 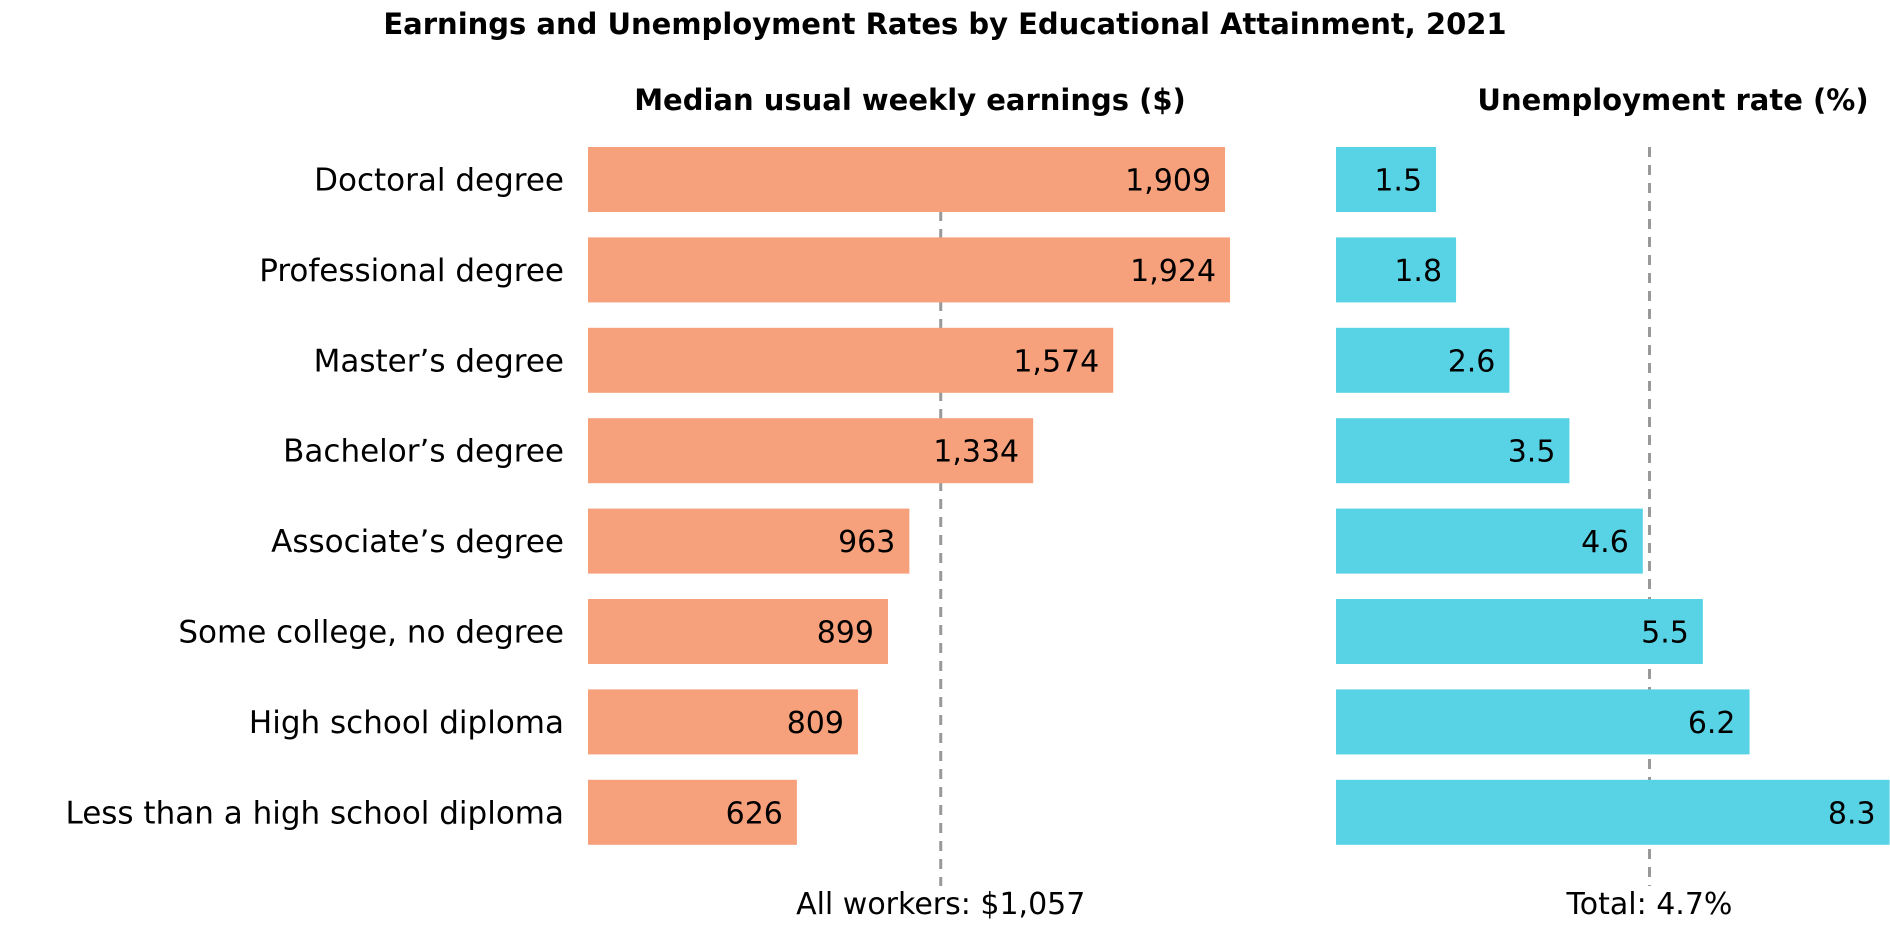 I want to click on earnings-subtitle: Median usual weekly earnings ($), so click(x=910, y=100).